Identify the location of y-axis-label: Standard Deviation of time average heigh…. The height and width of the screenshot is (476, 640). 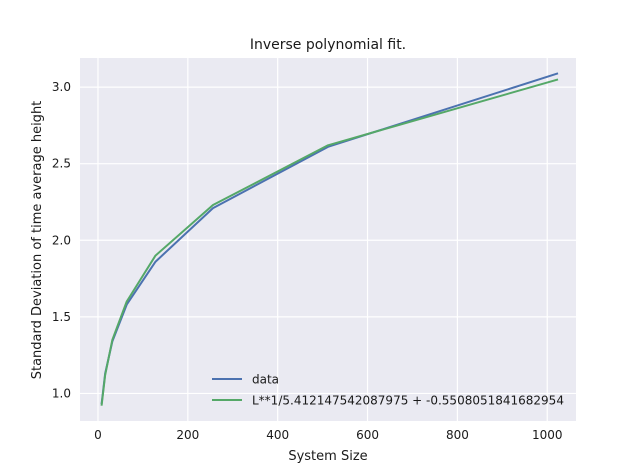
(37, 240).